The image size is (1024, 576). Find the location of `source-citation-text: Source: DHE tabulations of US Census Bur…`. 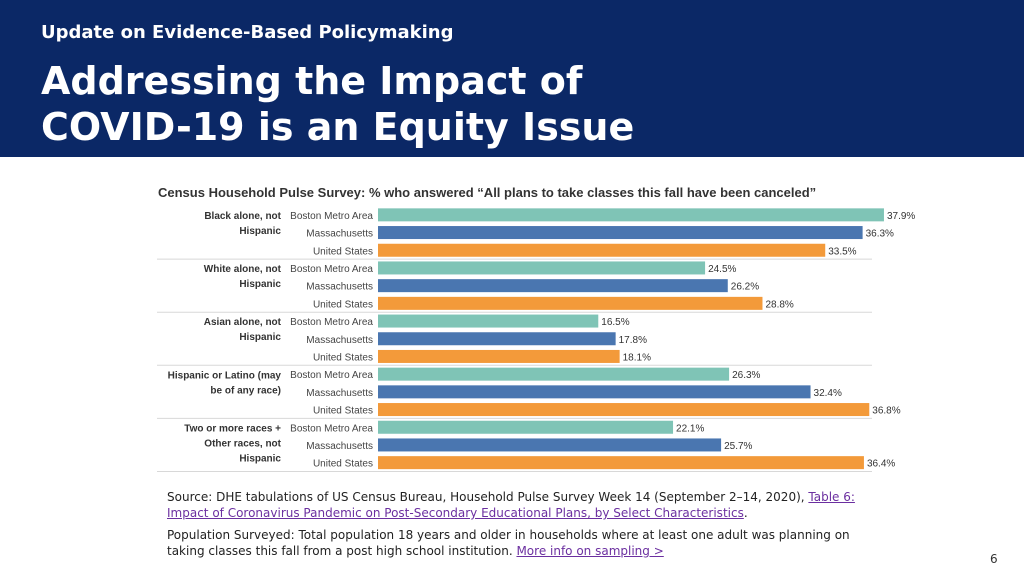

source-citation-text: Source: DHE tabulations of US Census Bur… is located at coordinates (488, 497).